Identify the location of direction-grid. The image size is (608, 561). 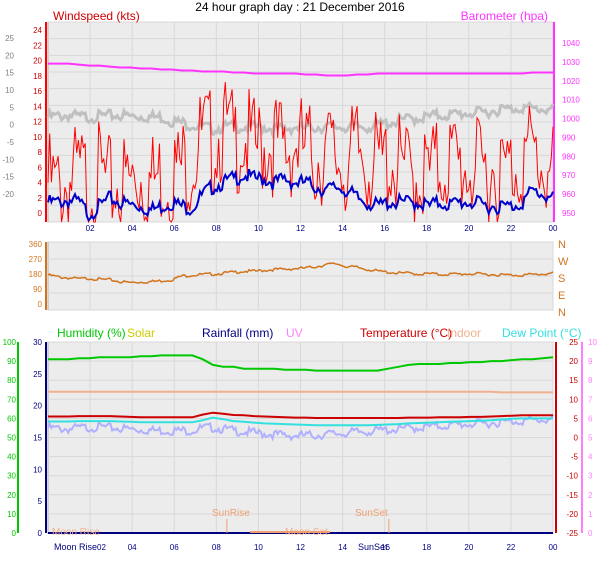
(301, 276).